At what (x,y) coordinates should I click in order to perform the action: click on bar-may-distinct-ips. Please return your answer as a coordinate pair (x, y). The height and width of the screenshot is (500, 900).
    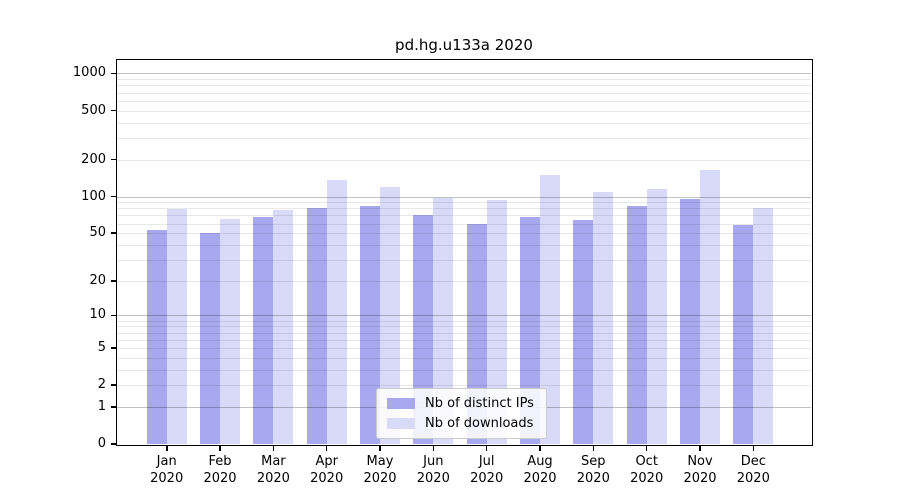
    Looking at the image, I should click on (370, 325).